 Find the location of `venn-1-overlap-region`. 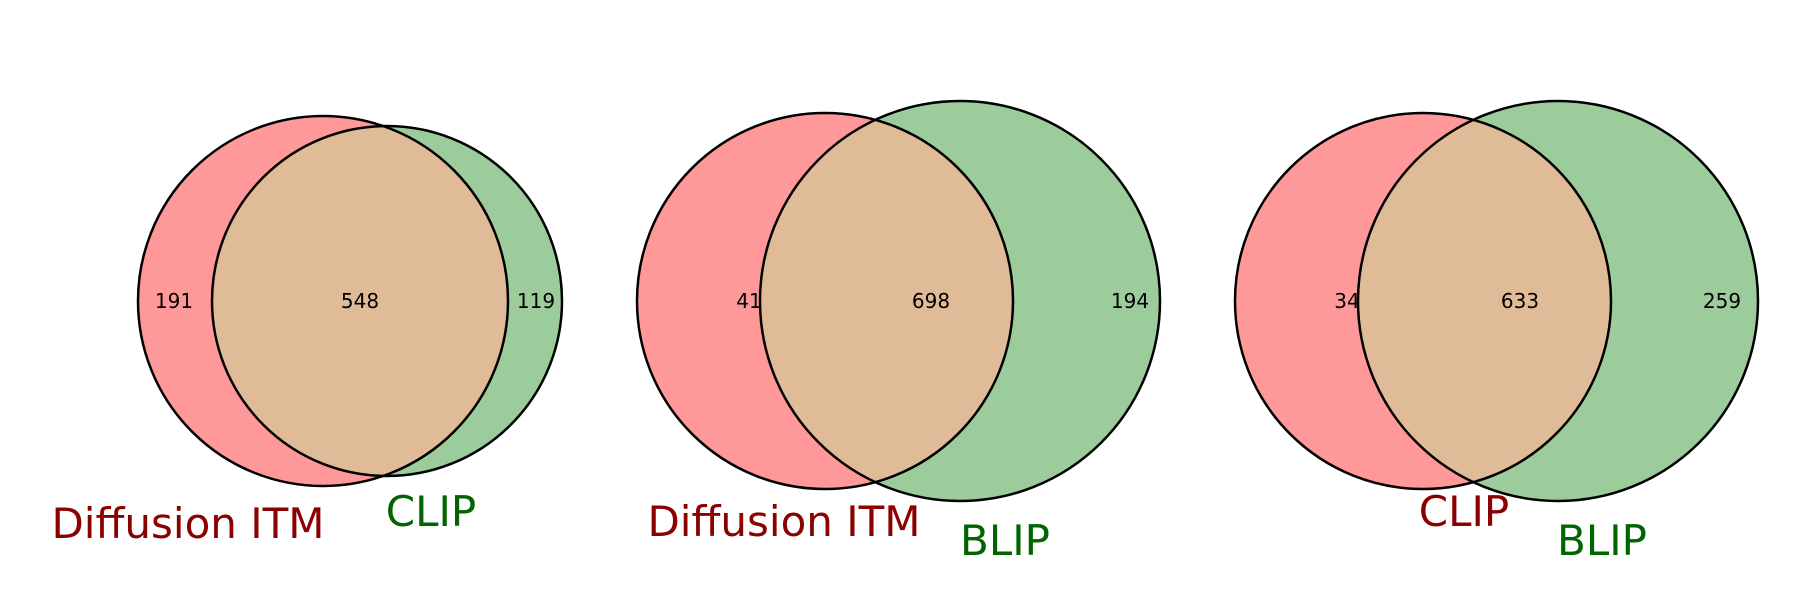

venn-1-overlap-region is located at coordinates (360, 301).